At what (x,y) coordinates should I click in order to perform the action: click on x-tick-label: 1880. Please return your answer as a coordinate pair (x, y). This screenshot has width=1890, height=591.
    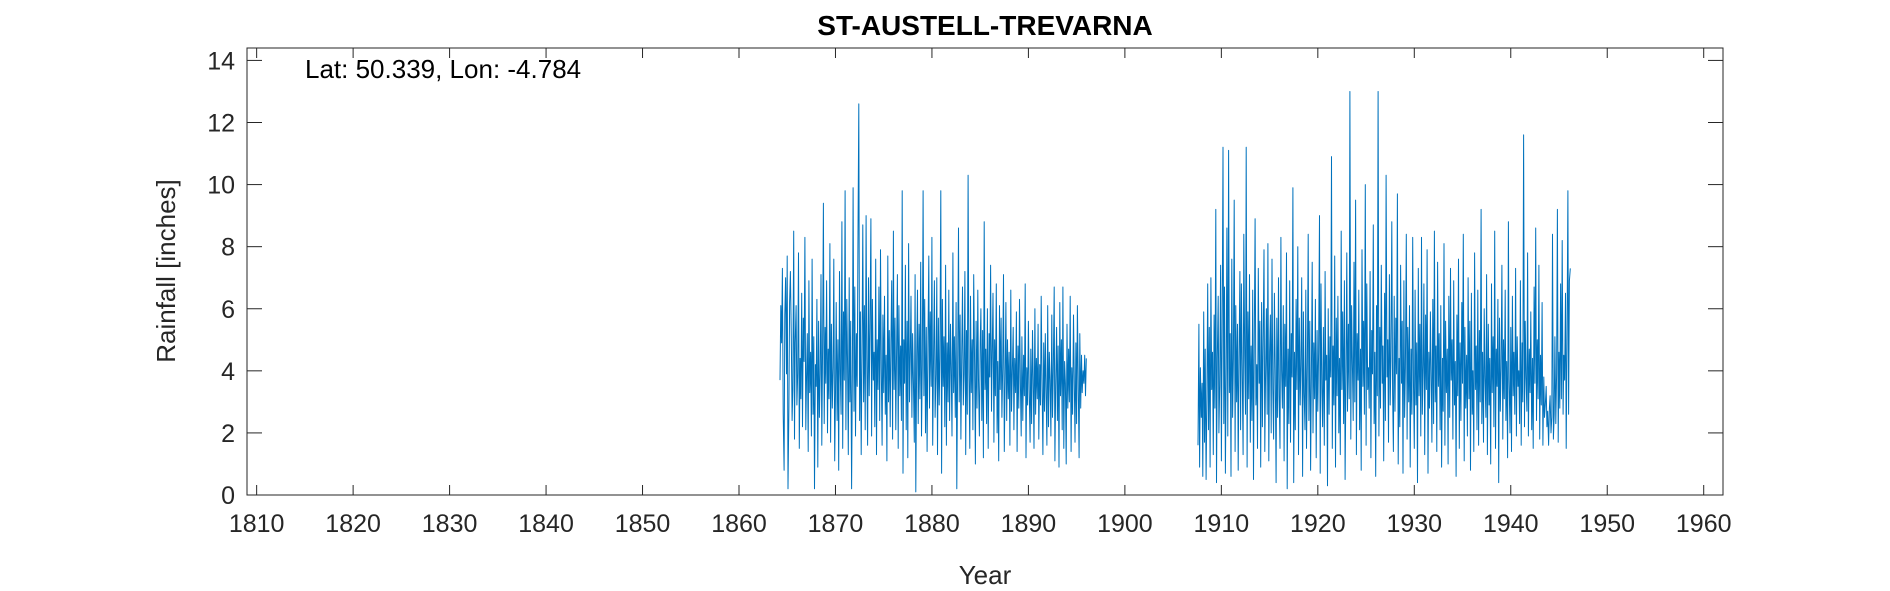
    Looking at the image, I should click on (932, 524).